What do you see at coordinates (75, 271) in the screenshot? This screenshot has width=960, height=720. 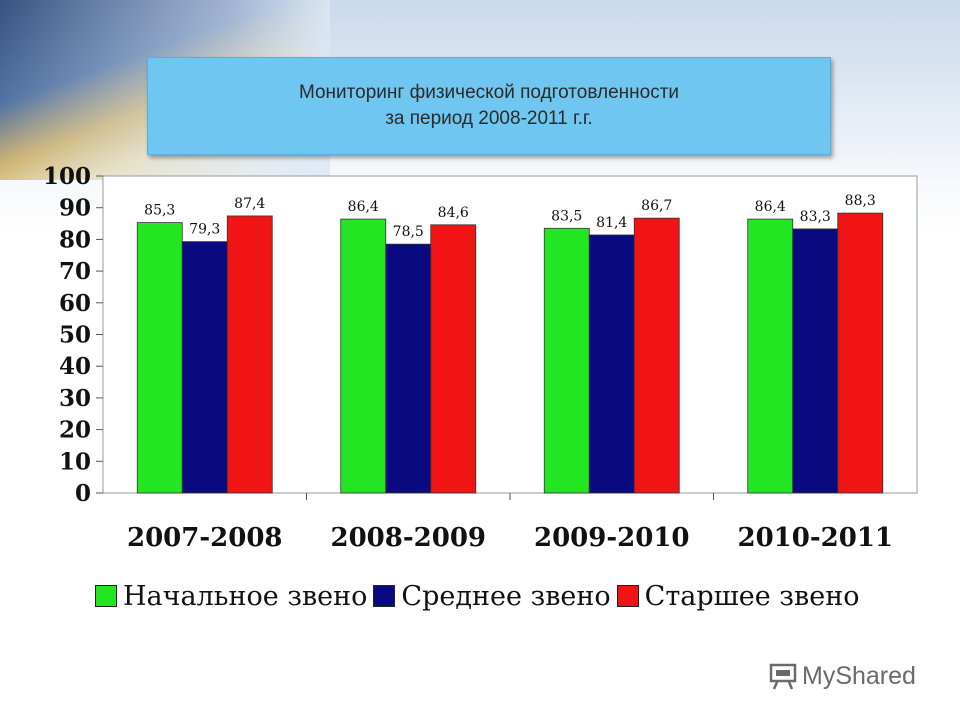 I see `y-tick-label: 70` at bounding box center [75, 271].